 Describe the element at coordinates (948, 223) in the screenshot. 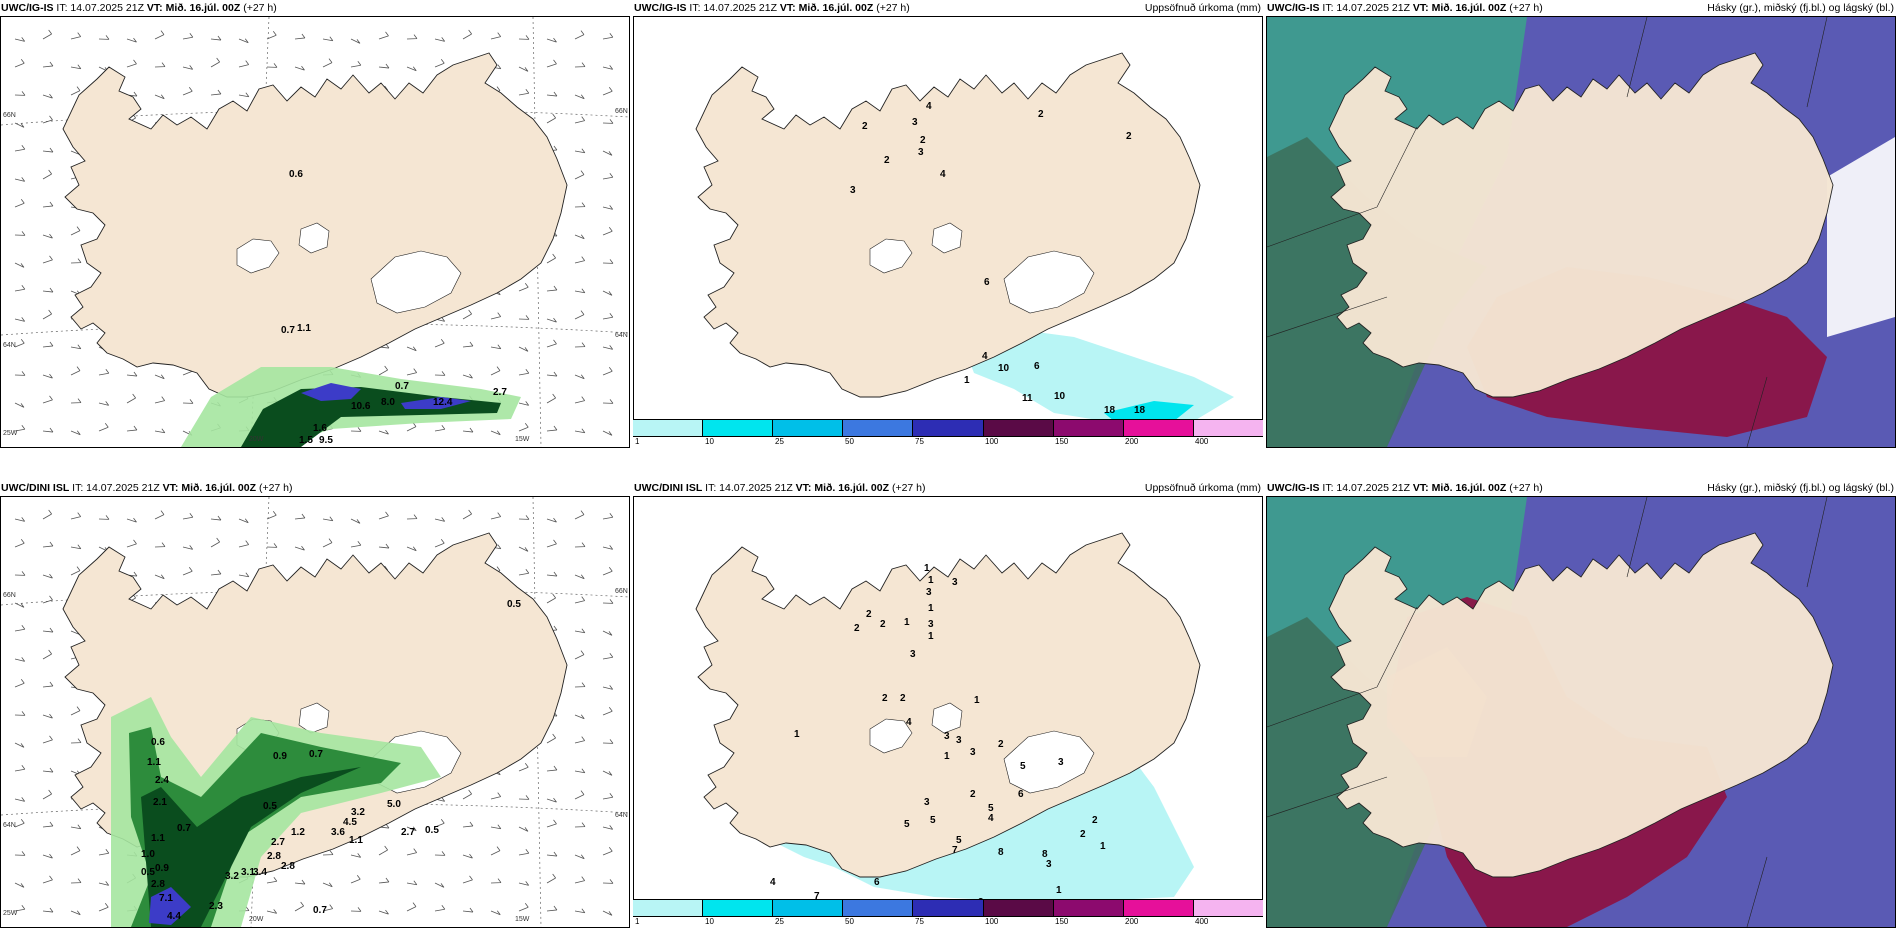

I see `precip-map: 4 3 2 3 2 3 2 4 2 2 6 4 1 10 6 11 10 18 18` at that location.